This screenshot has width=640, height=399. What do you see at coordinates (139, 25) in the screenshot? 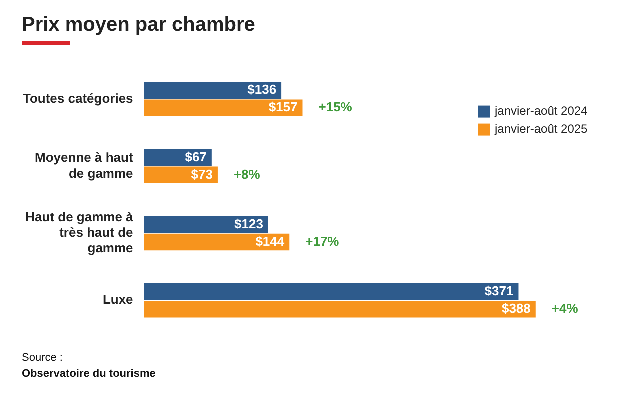
I see `chart-title: Prix moyen par chambre` at bounding box center [139, 25].